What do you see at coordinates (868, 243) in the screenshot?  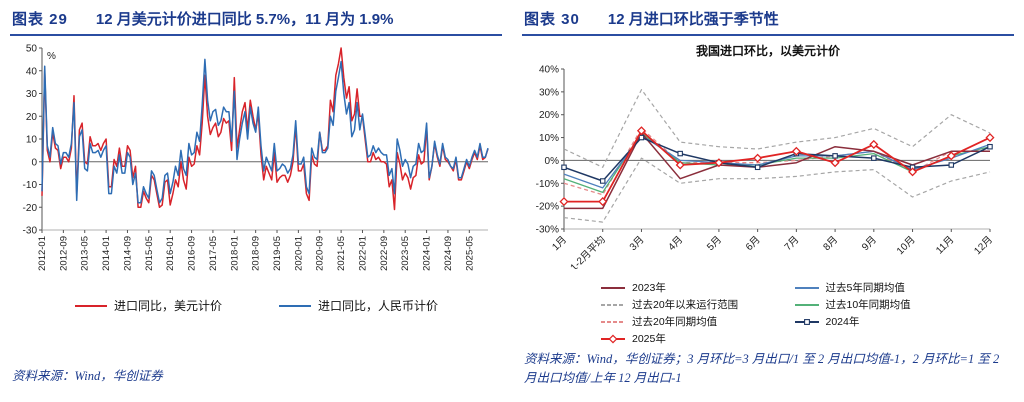 I see `svg-text: 9月` at bounding box center [868, 243].